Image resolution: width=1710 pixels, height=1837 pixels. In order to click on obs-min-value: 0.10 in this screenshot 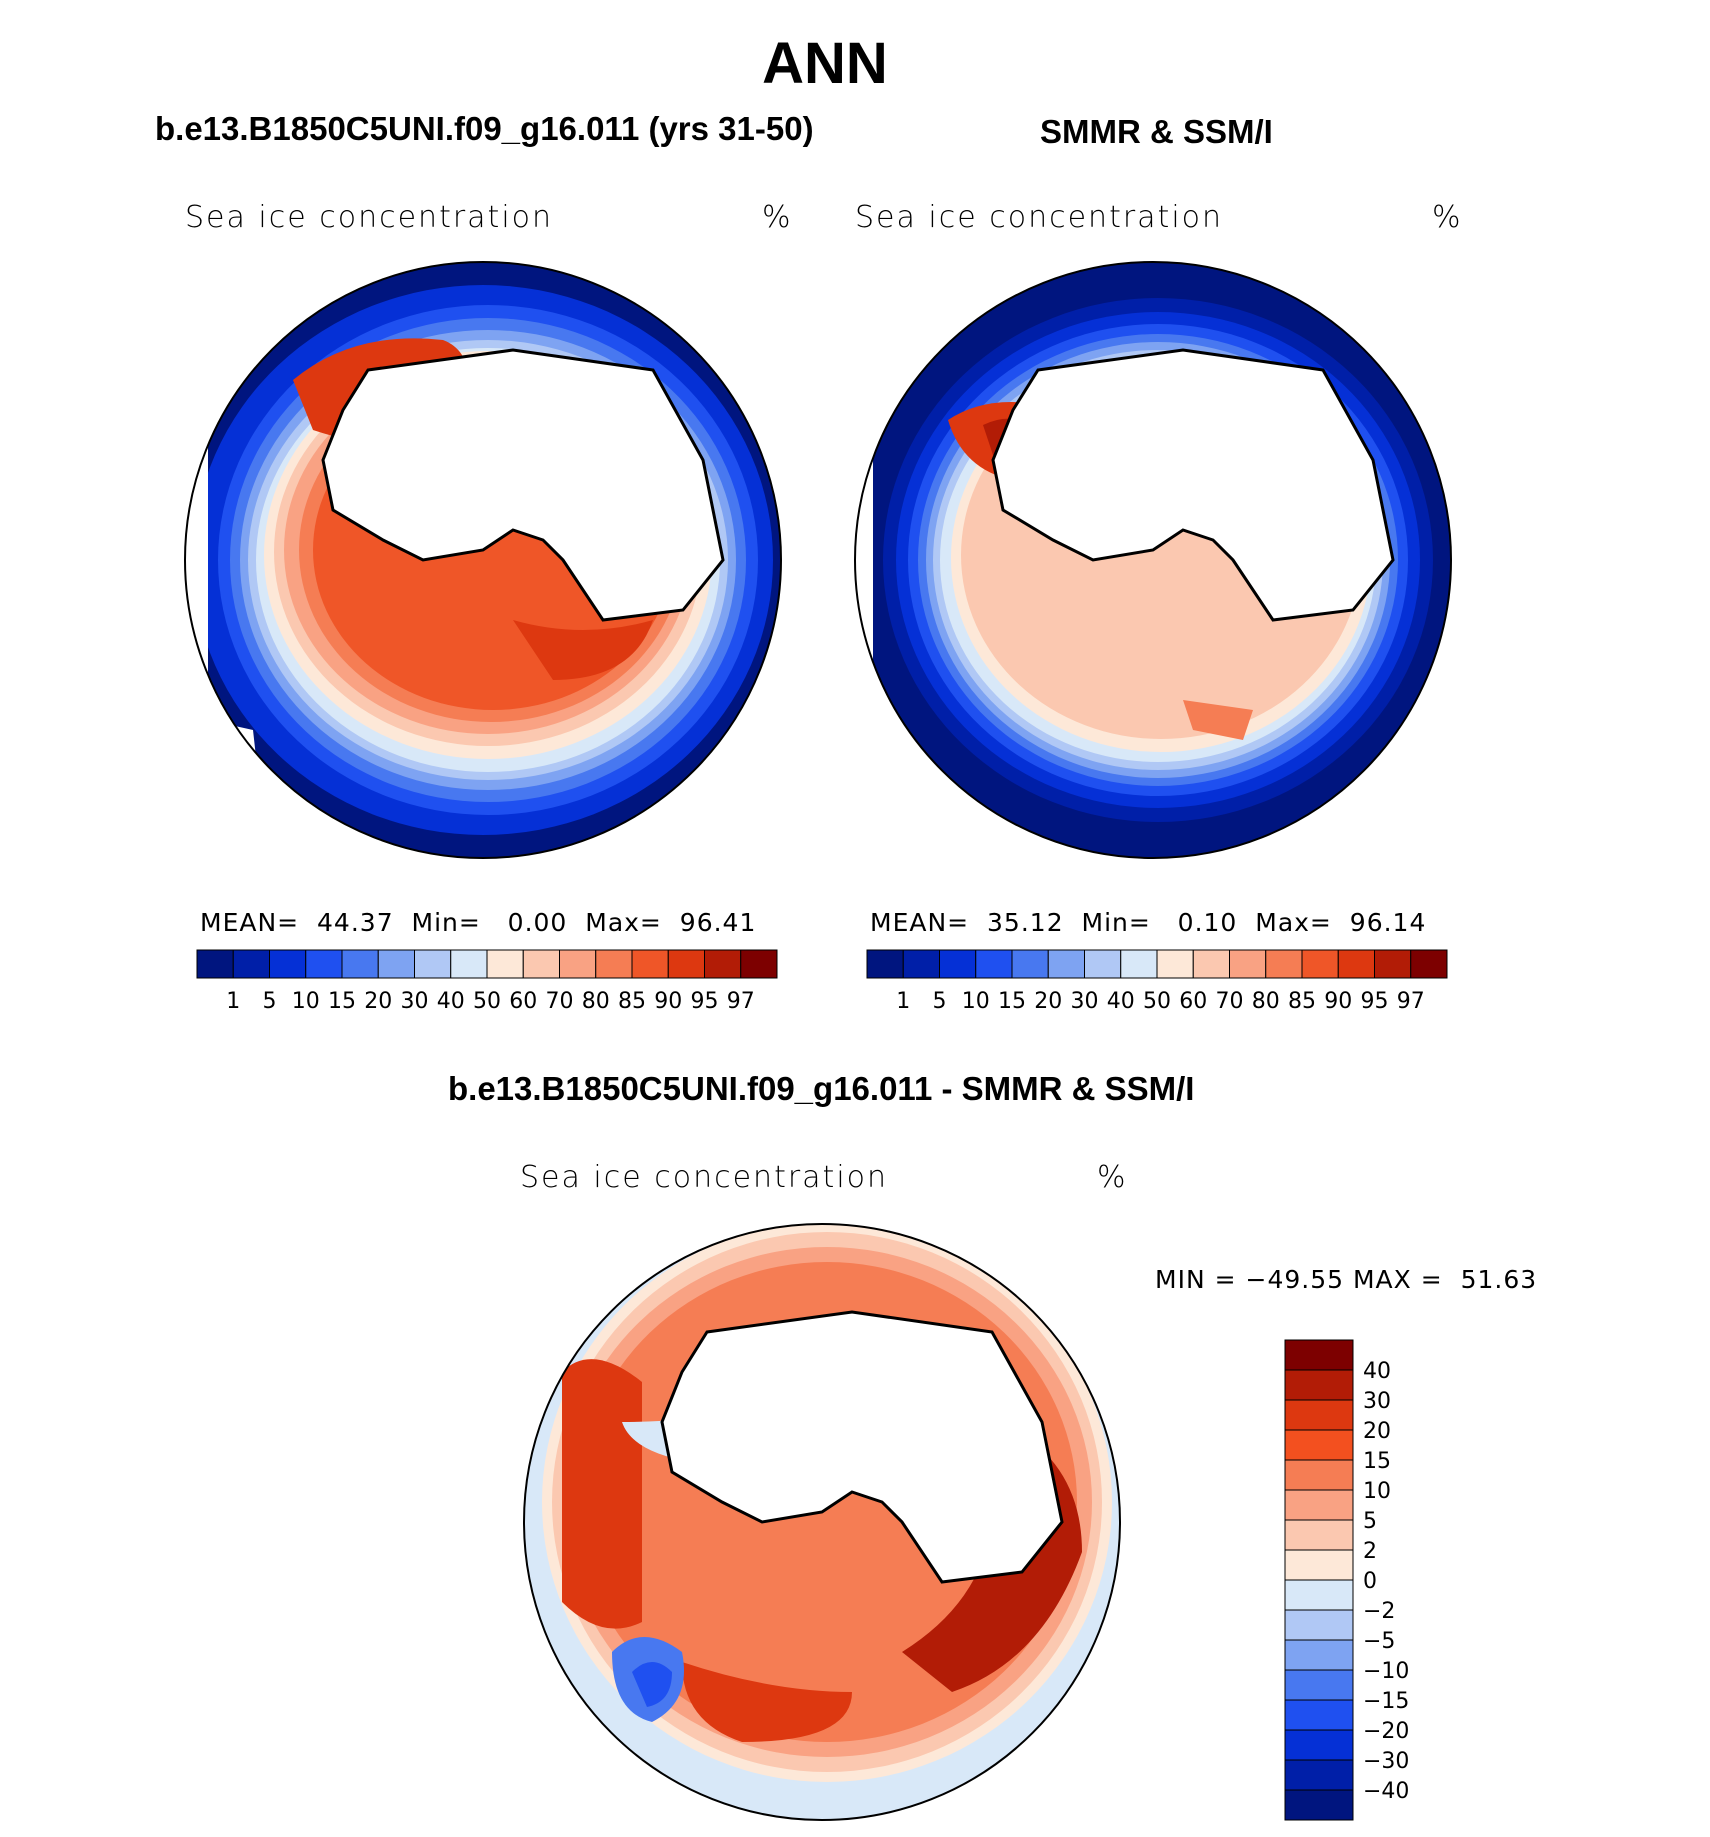, I will do `click(1207, 922)`.